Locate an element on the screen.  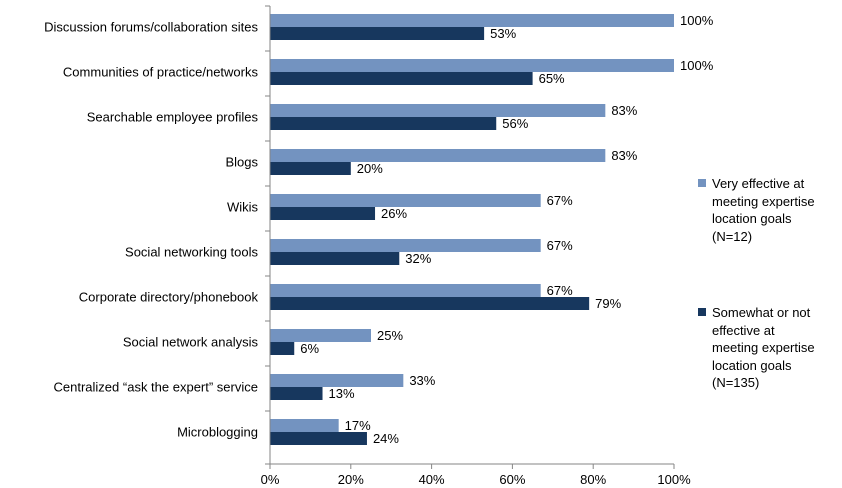
data-label: 25% is located at coordinates (390, 335).